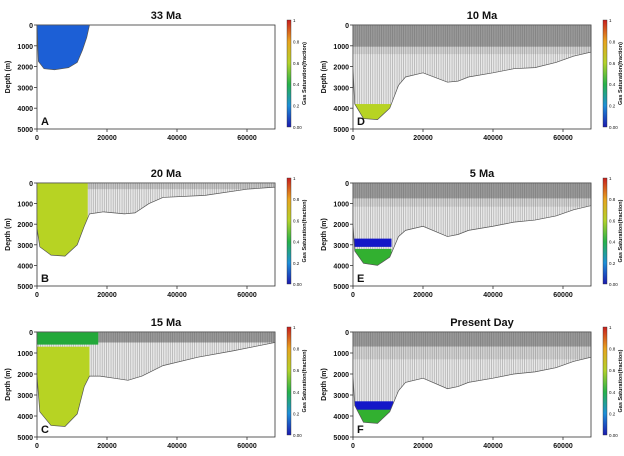 Image resolution: width=624 pixels, height=456 pixels. Describe the element at coordinates (166, 174) in the screenshot. I see `panel-title: 20 Ma` at that location.